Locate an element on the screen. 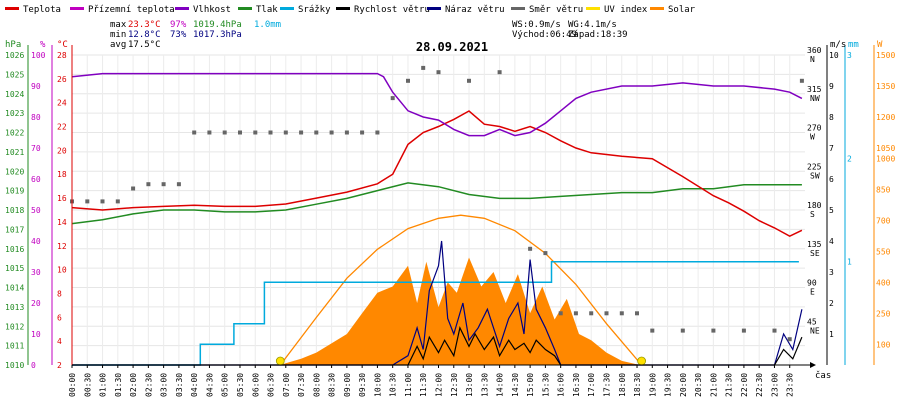 This screenshot has height=400, width=900. time-tick-label: 16:00 is located at coordinates (561, 385).